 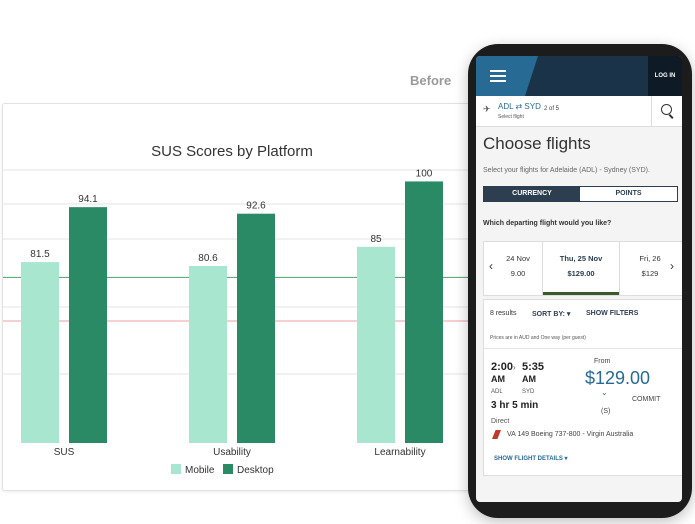 I want to click on fare-name: COMMIT, so click(x=646, y=399).